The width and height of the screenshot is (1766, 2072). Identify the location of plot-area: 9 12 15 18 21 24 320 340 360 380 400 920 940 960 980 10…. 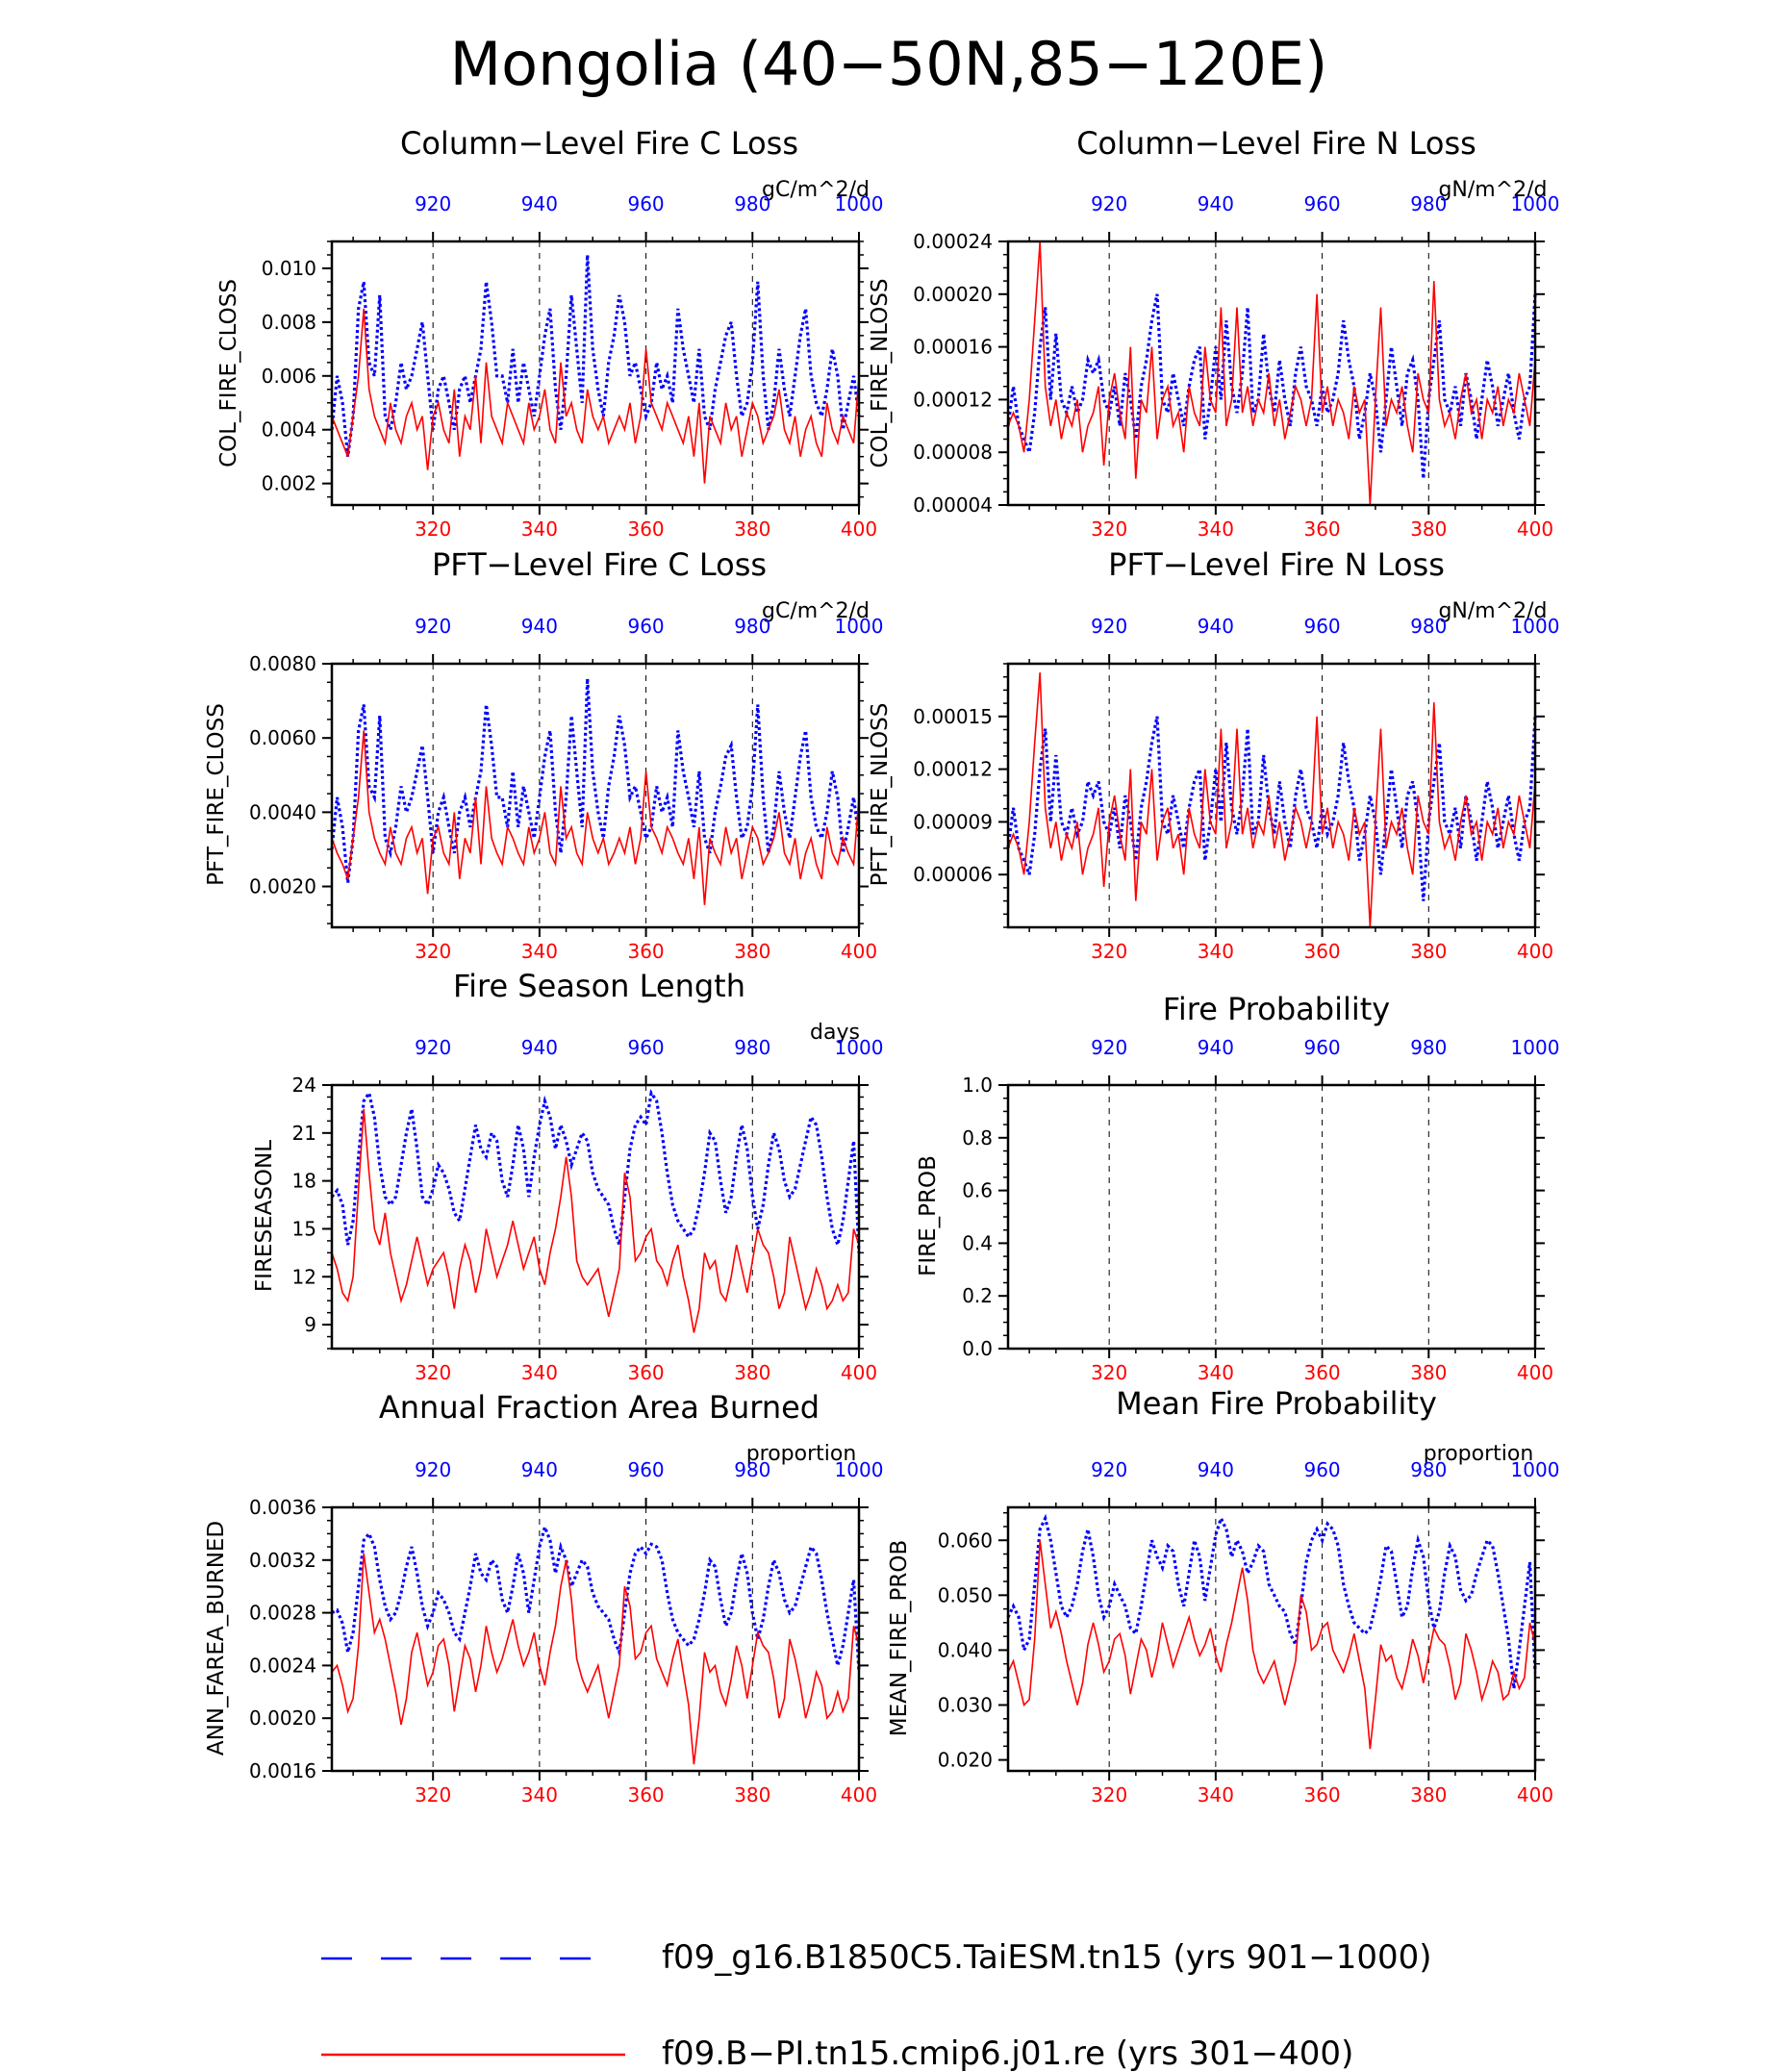
(588, 1210).